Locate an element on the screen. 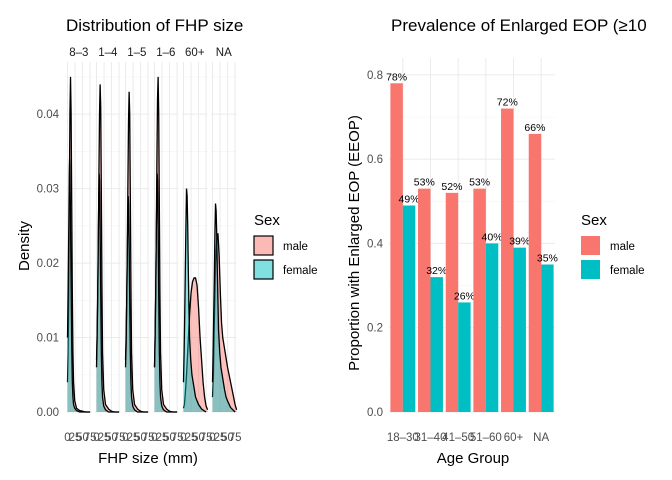 The width and height of the screenshot is (672, 480). density-y-tick-label: 0.00 is located at coordinates (48, 413).